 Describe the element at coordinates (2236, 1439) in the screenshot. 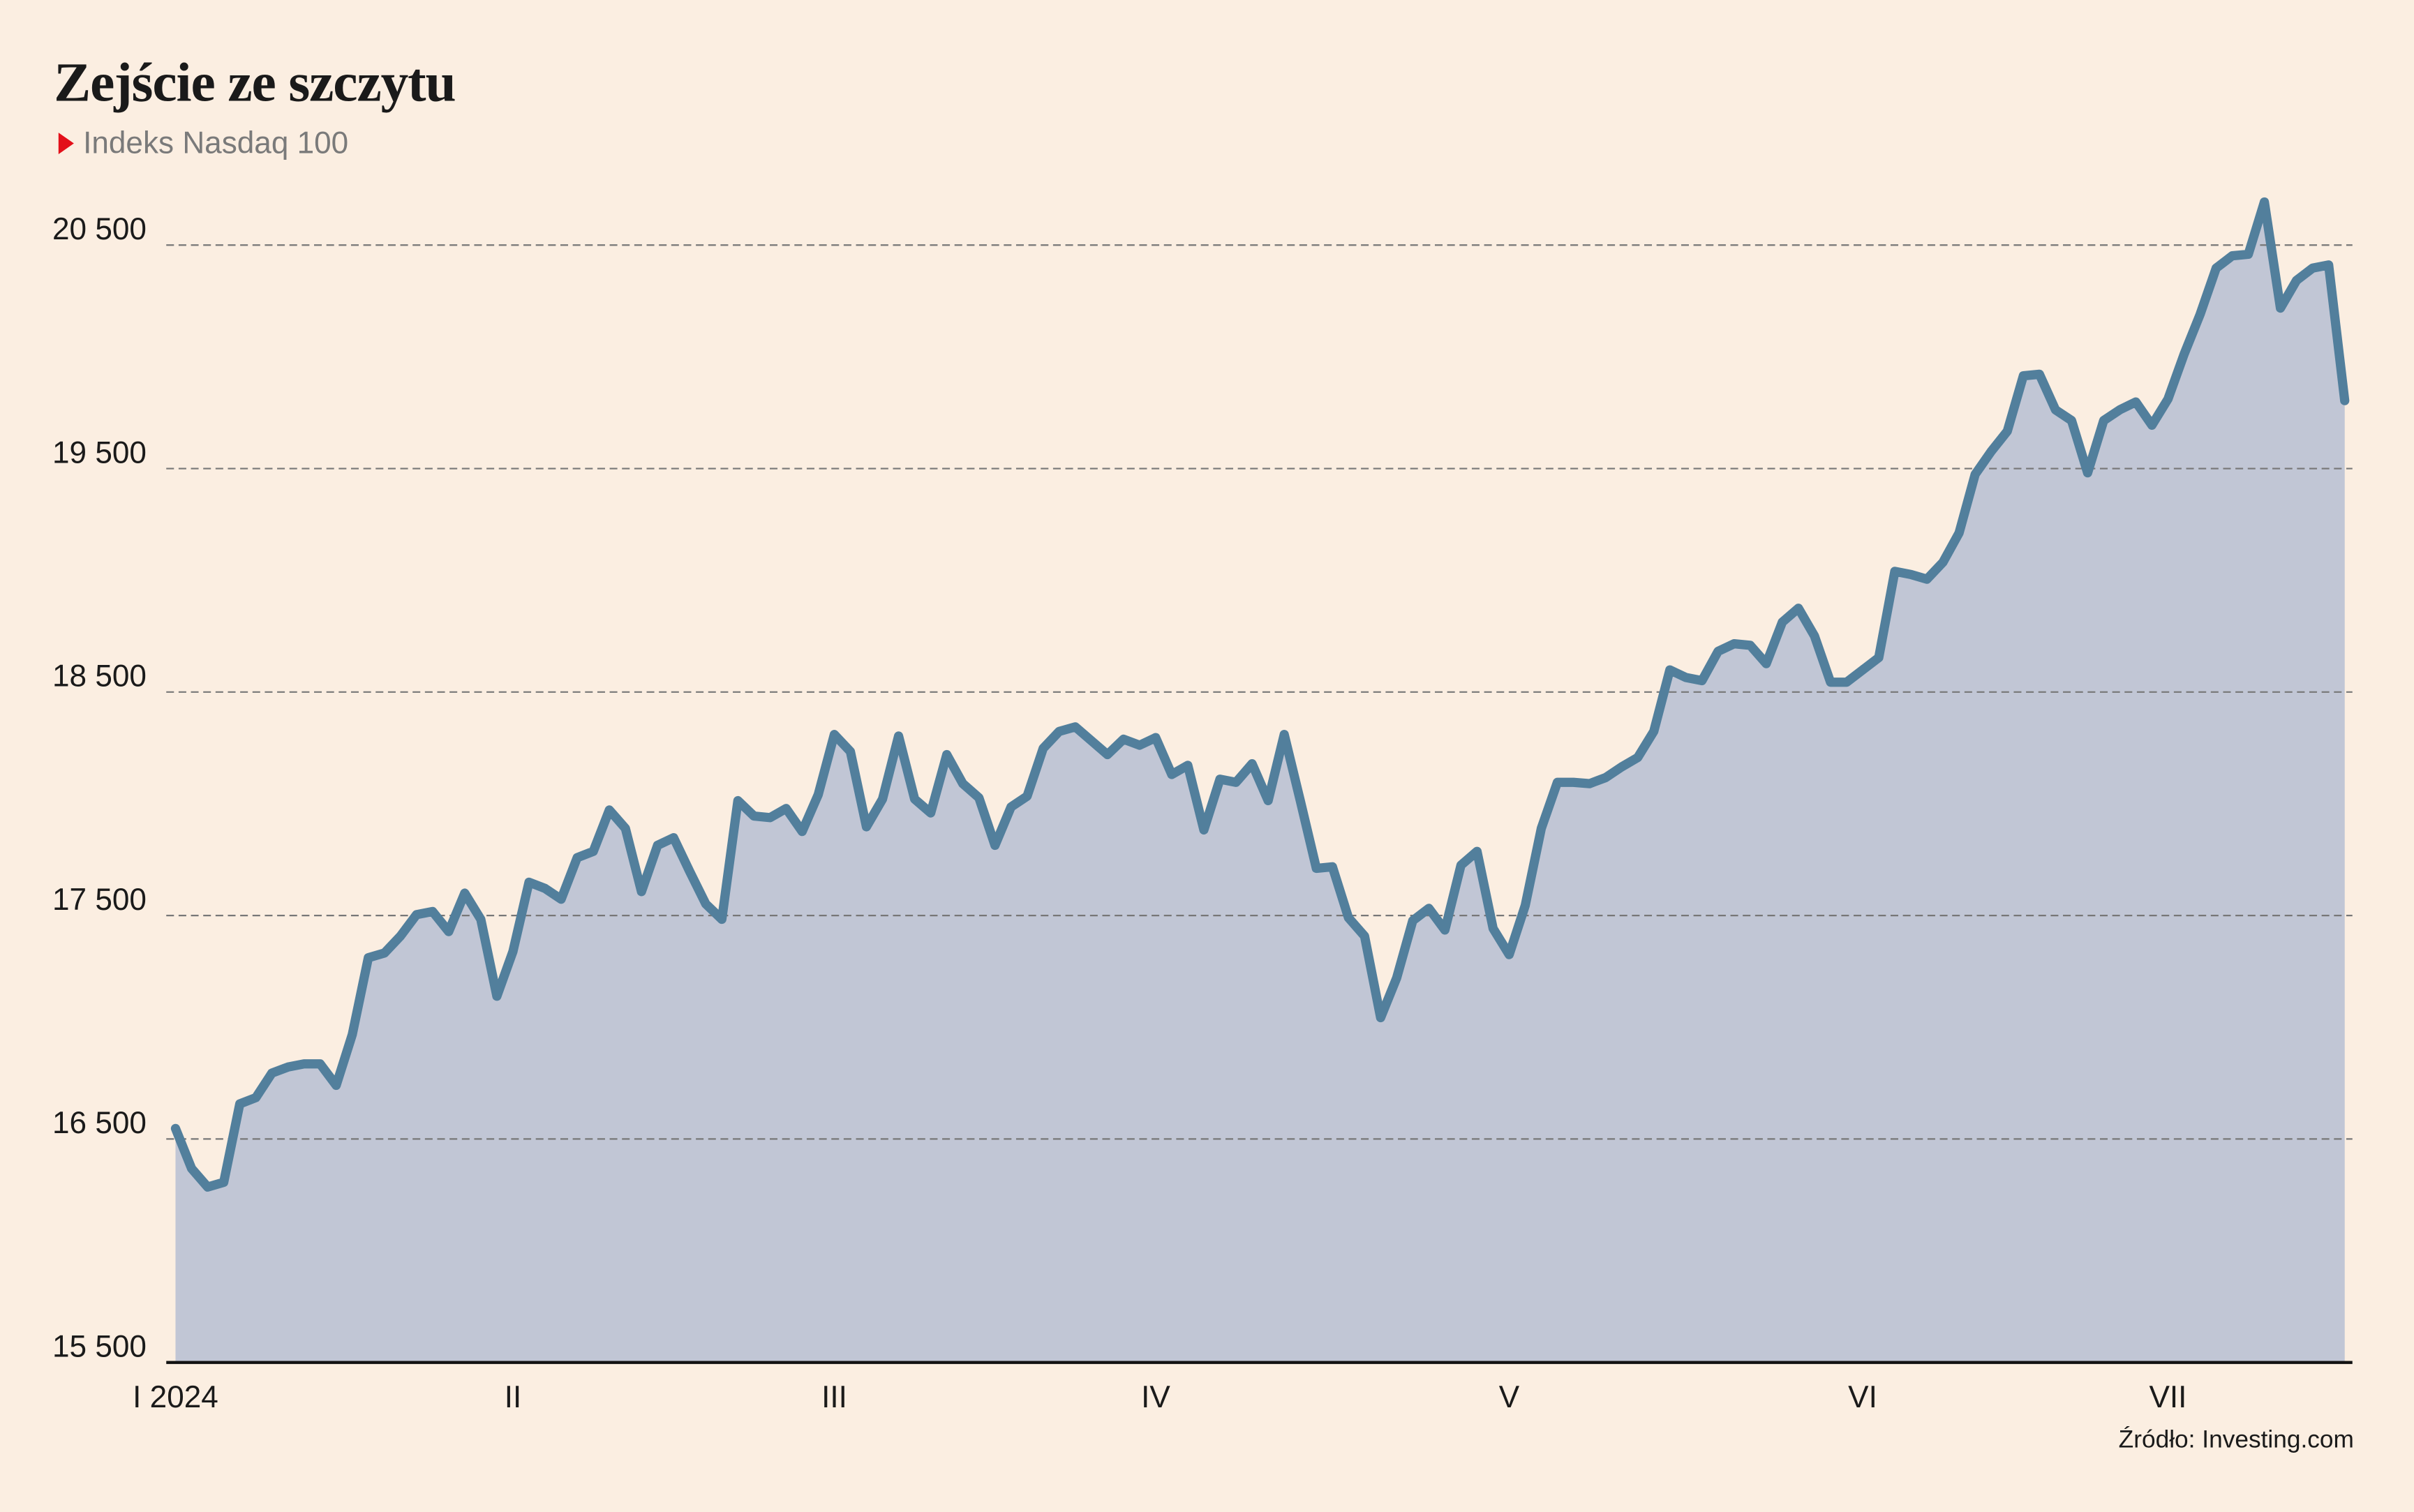

I see `source: Źródło: Investing.com` at that location.